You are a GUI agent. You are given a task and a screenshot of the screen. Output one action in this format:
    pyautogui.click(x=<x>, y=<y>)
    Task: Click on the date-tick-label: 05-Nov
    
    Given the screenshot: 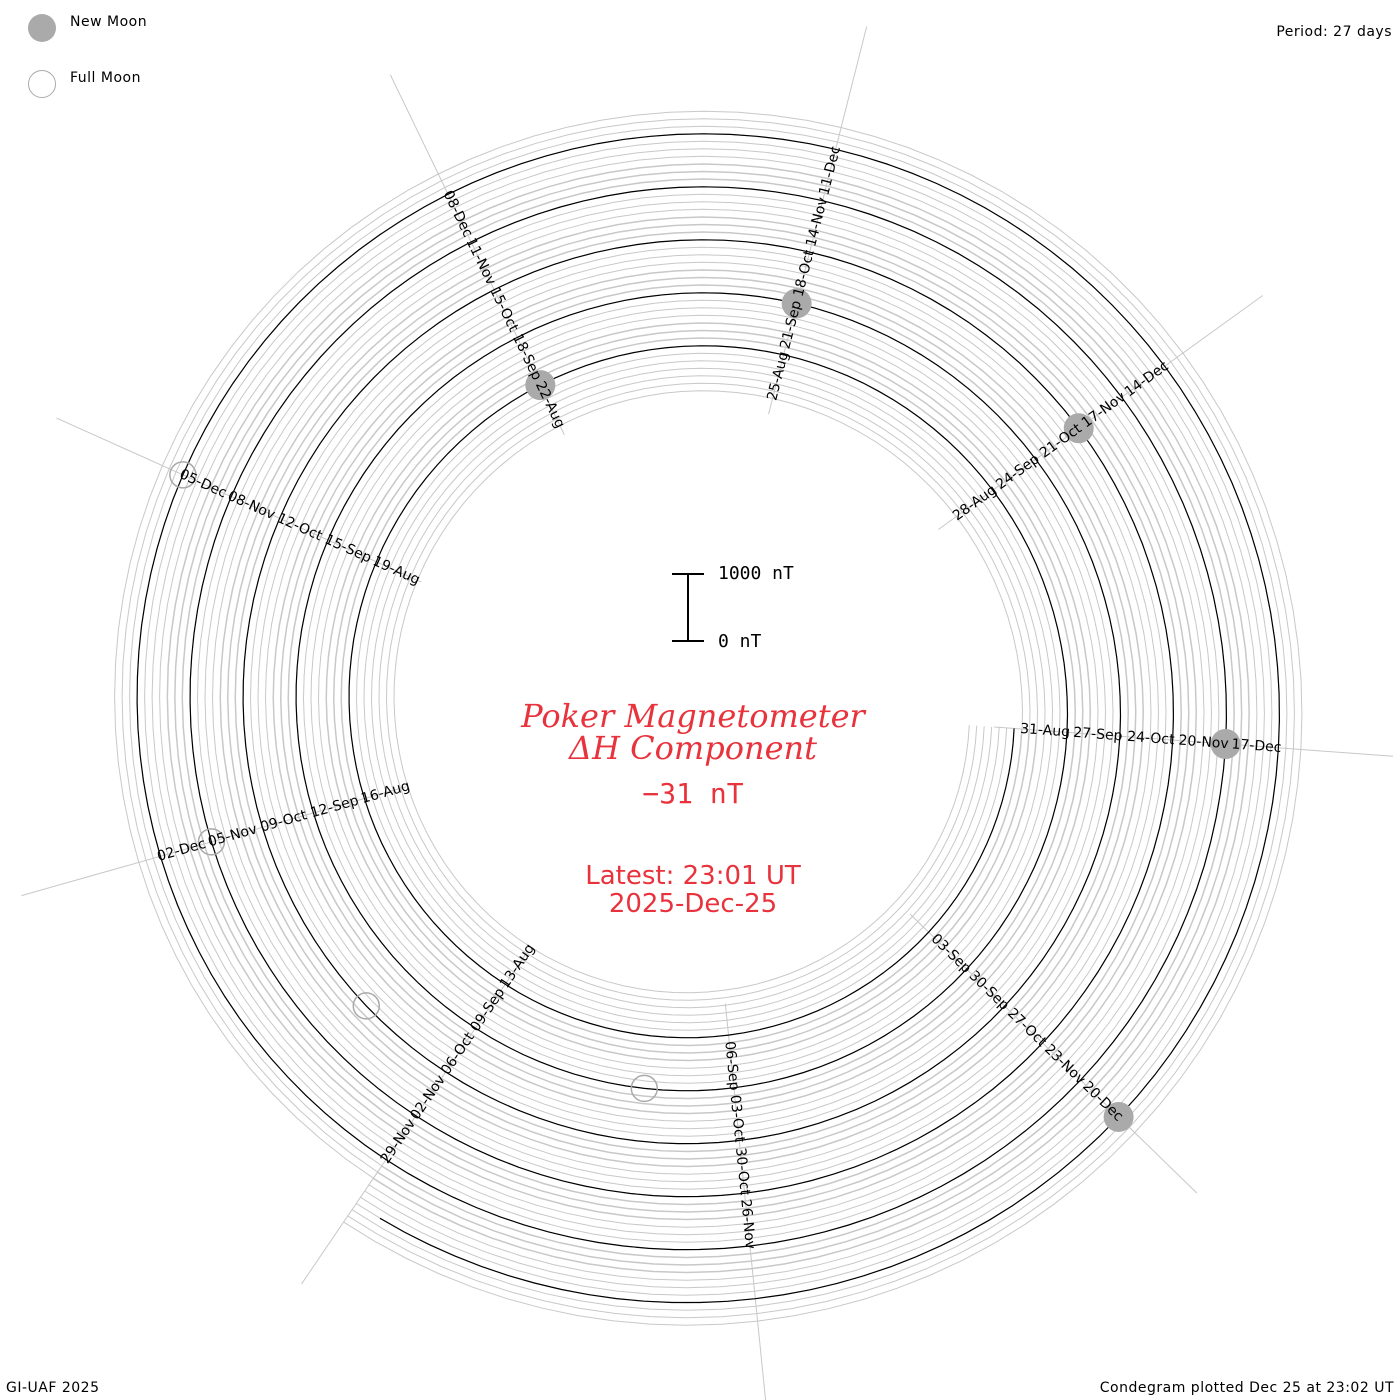 What is the action you would take?
    pyautogui.click(x=232, y=835)
    